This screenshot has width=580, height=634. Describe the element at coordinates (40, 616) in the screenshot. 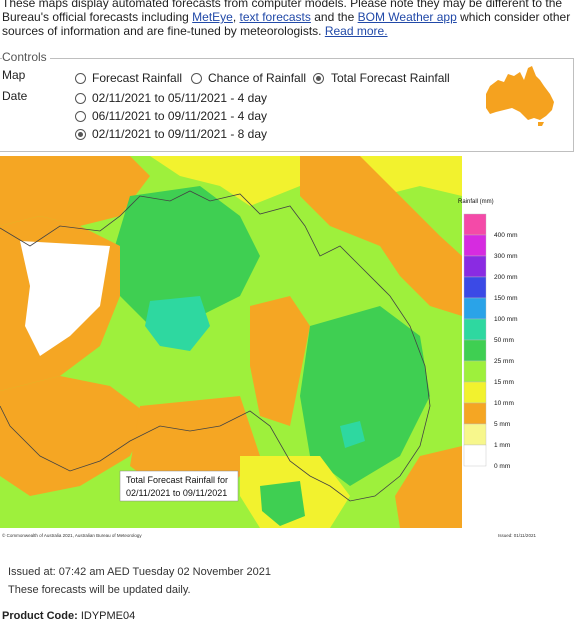

I see `product-code-label: Product Code:` at that location.